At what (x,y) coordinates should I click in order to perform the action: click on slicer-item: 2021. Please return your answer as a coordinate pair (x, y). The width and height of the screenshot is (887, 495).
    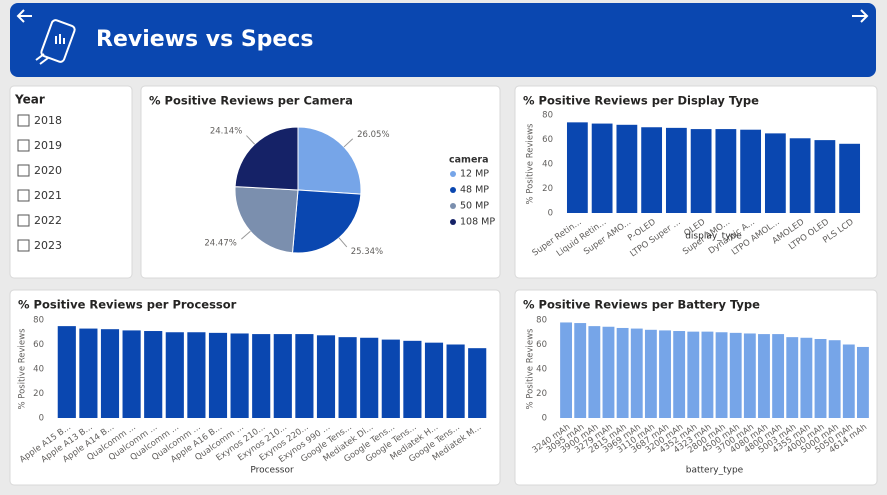
    Looking at the image, I should click on (48, 195).